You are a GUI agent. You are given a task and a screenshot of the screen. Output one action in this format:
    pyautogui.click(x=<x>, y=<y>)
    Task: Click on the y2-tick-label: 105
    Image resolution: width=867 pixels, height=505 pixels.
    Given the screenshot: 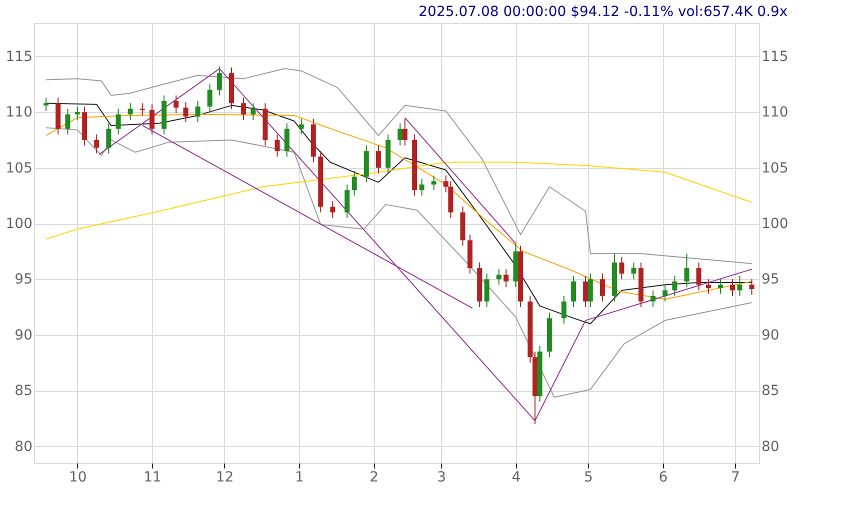 What is the action you would take?
    pyautogui.click(x=775, y=168)
    